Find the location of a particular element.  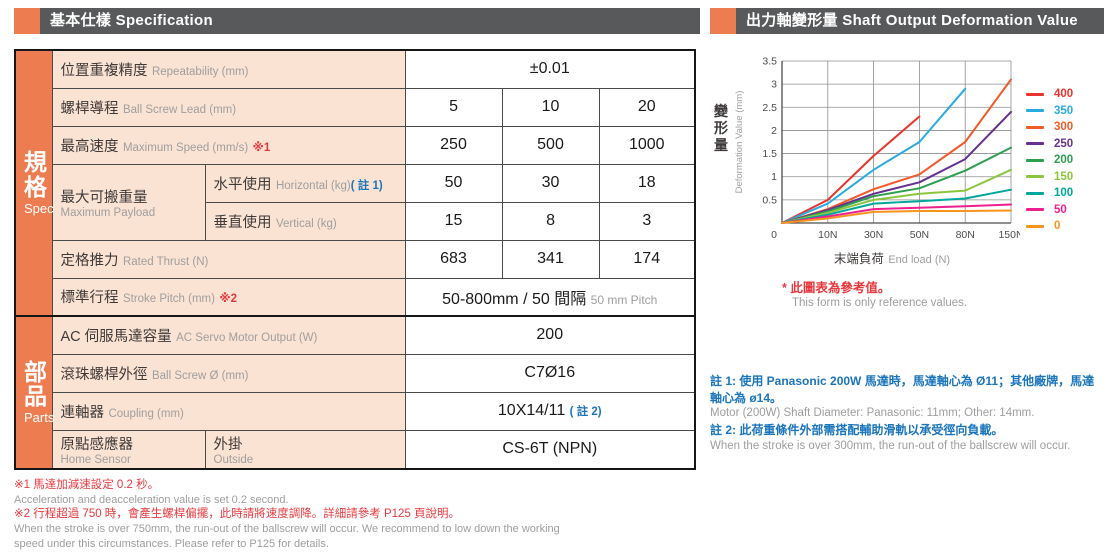

legend-item: 0 is located at coordinates (1049, 226).